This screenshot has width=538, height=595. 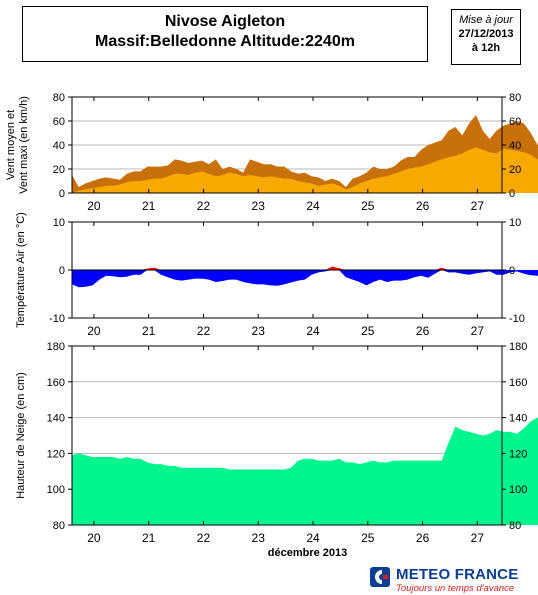 I want to click on y-tick-label-left: 60, so click(x=59, y=122).